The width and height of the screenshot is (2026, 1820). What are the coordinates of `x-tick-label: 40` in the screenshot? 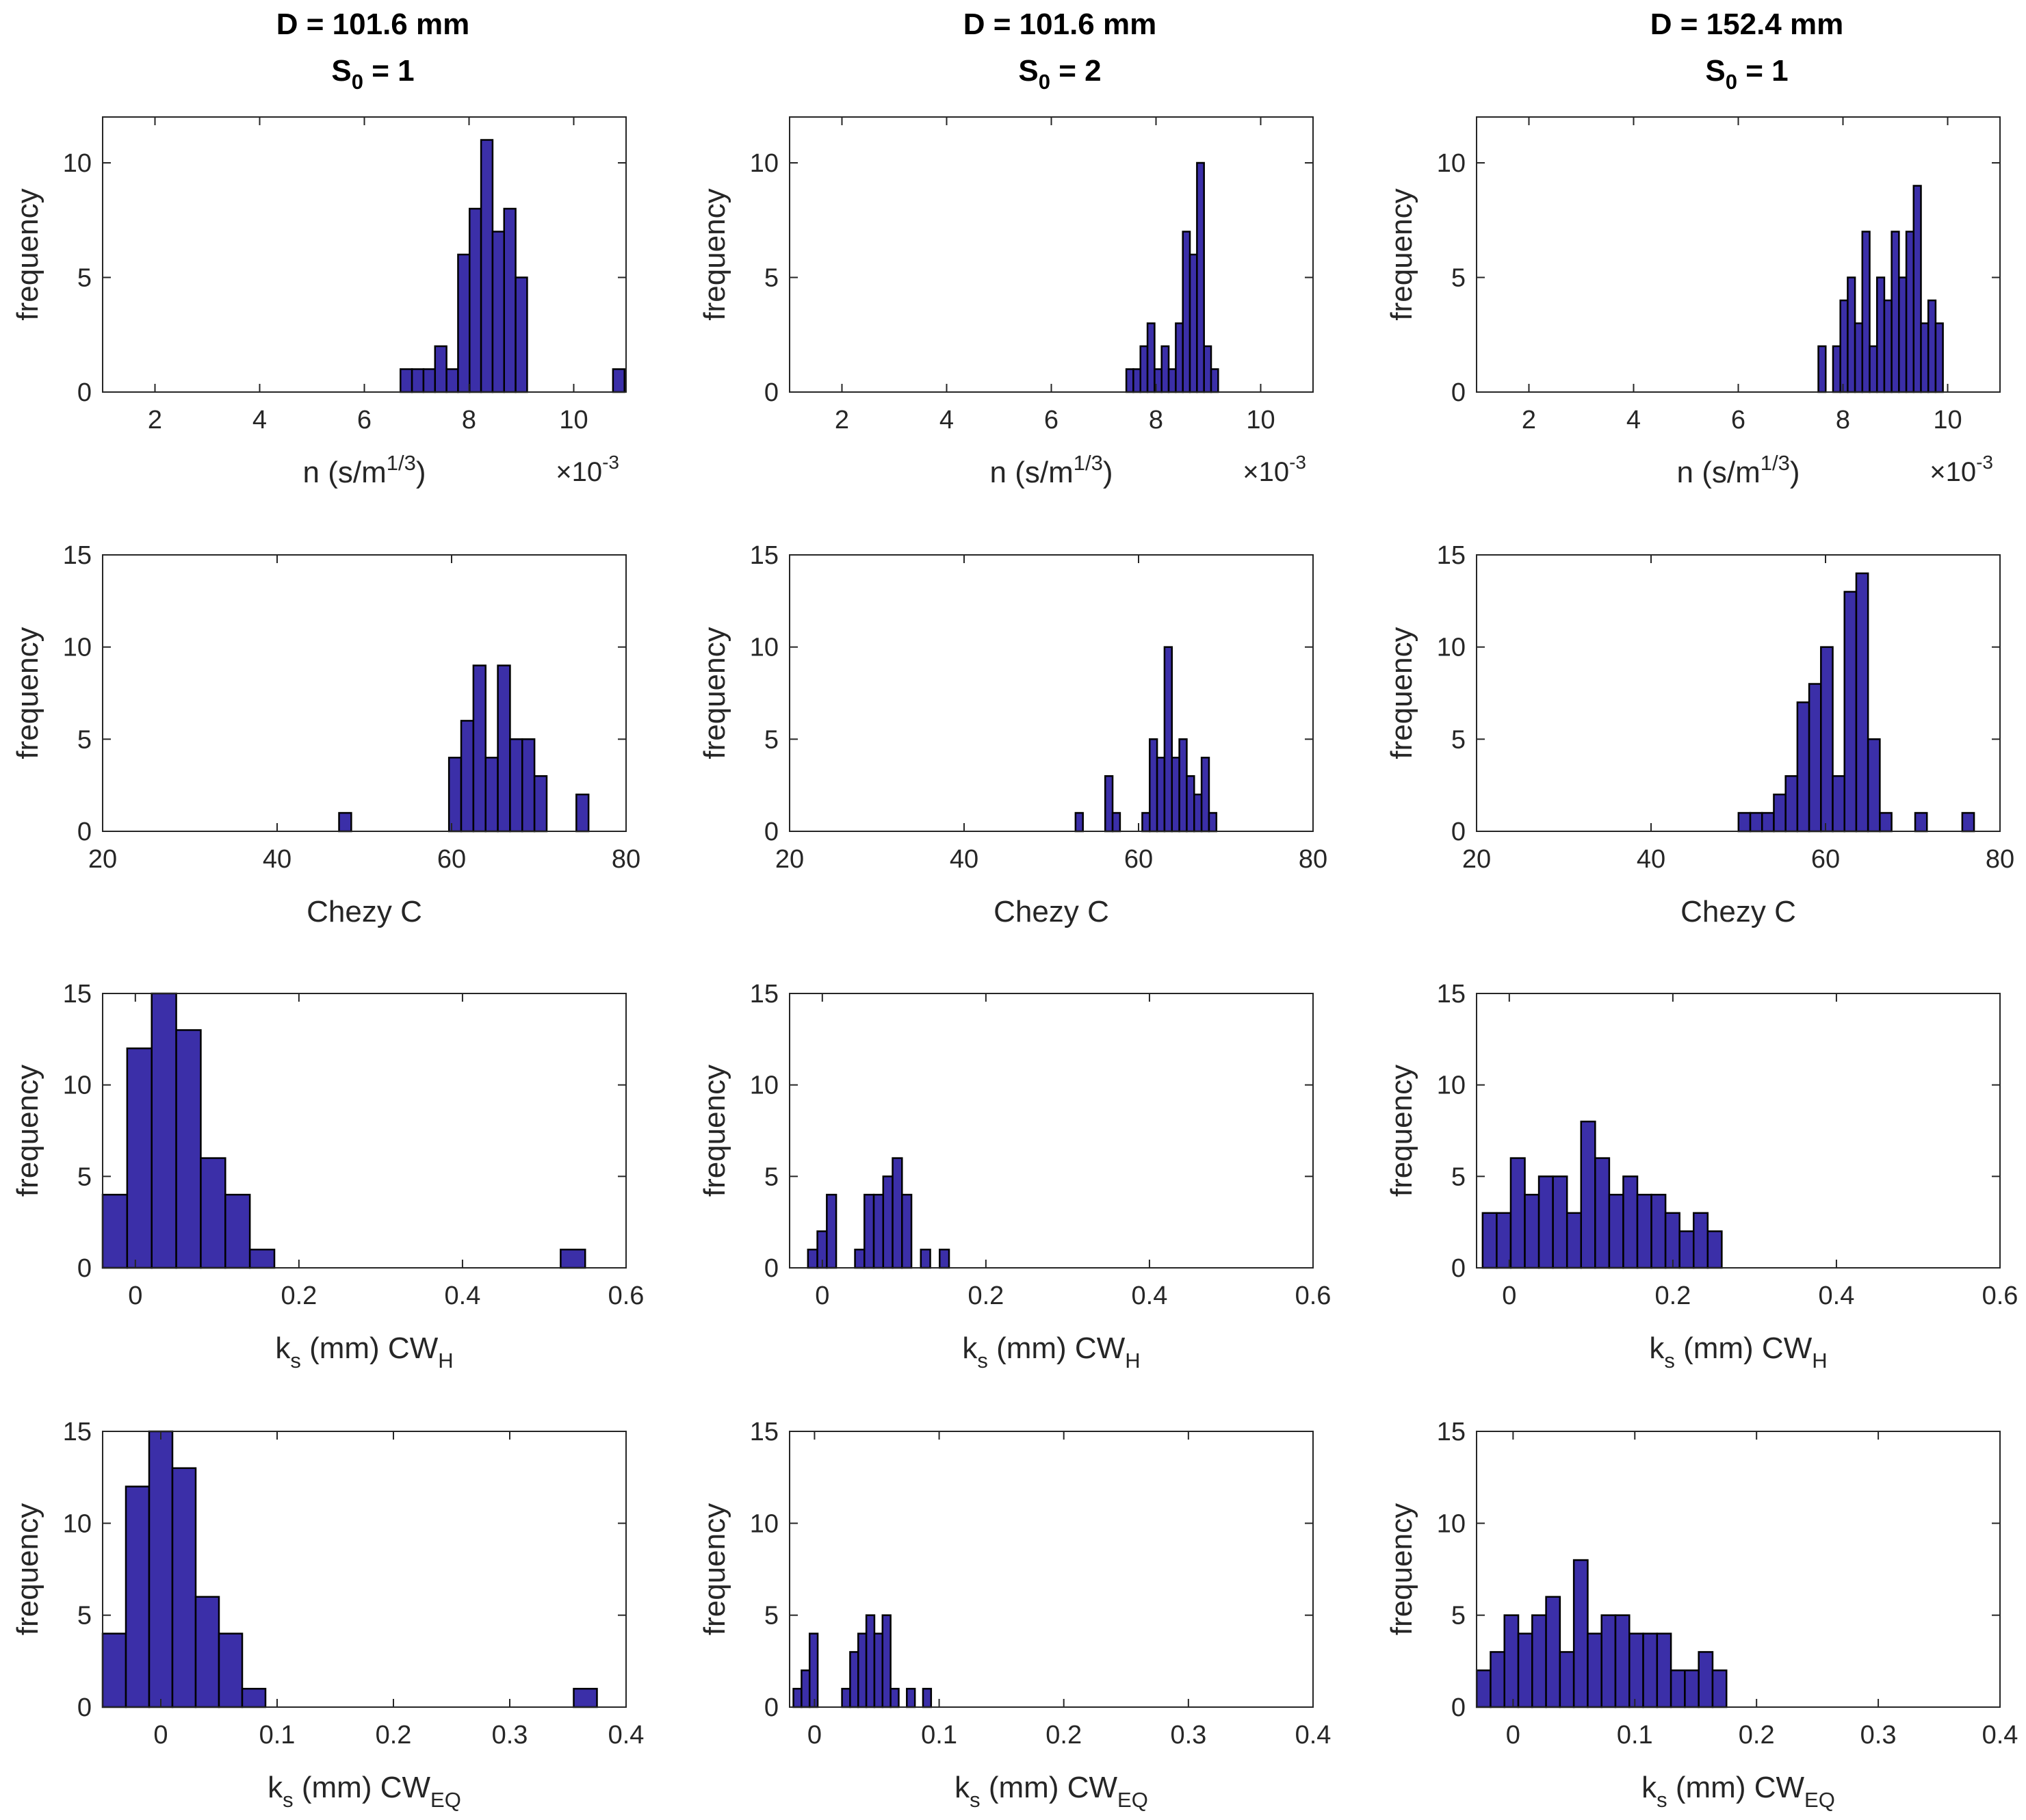 It's located at (277, 859).